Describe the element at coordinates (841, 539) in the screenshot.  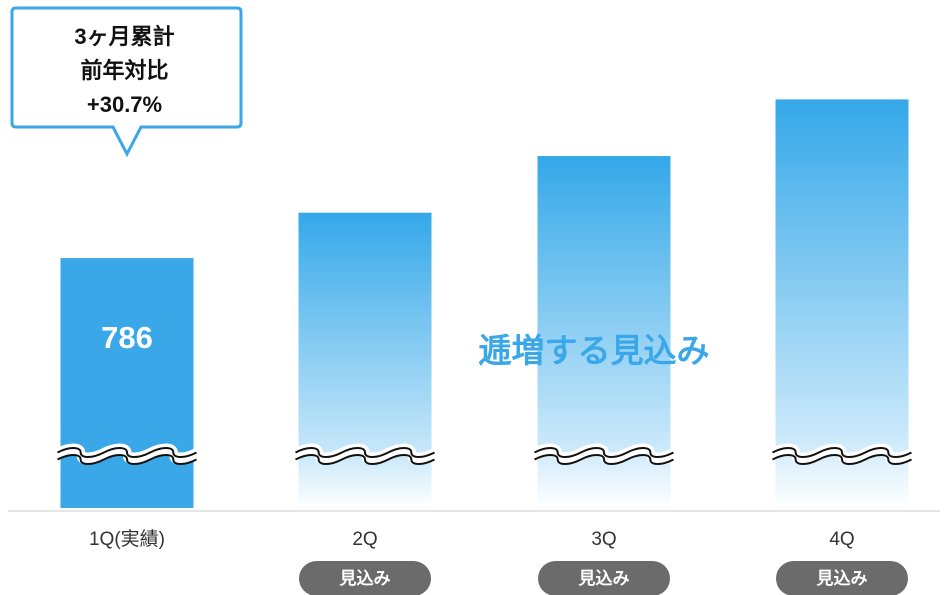
I see `x-tick-label-4: 4Q` at that location.